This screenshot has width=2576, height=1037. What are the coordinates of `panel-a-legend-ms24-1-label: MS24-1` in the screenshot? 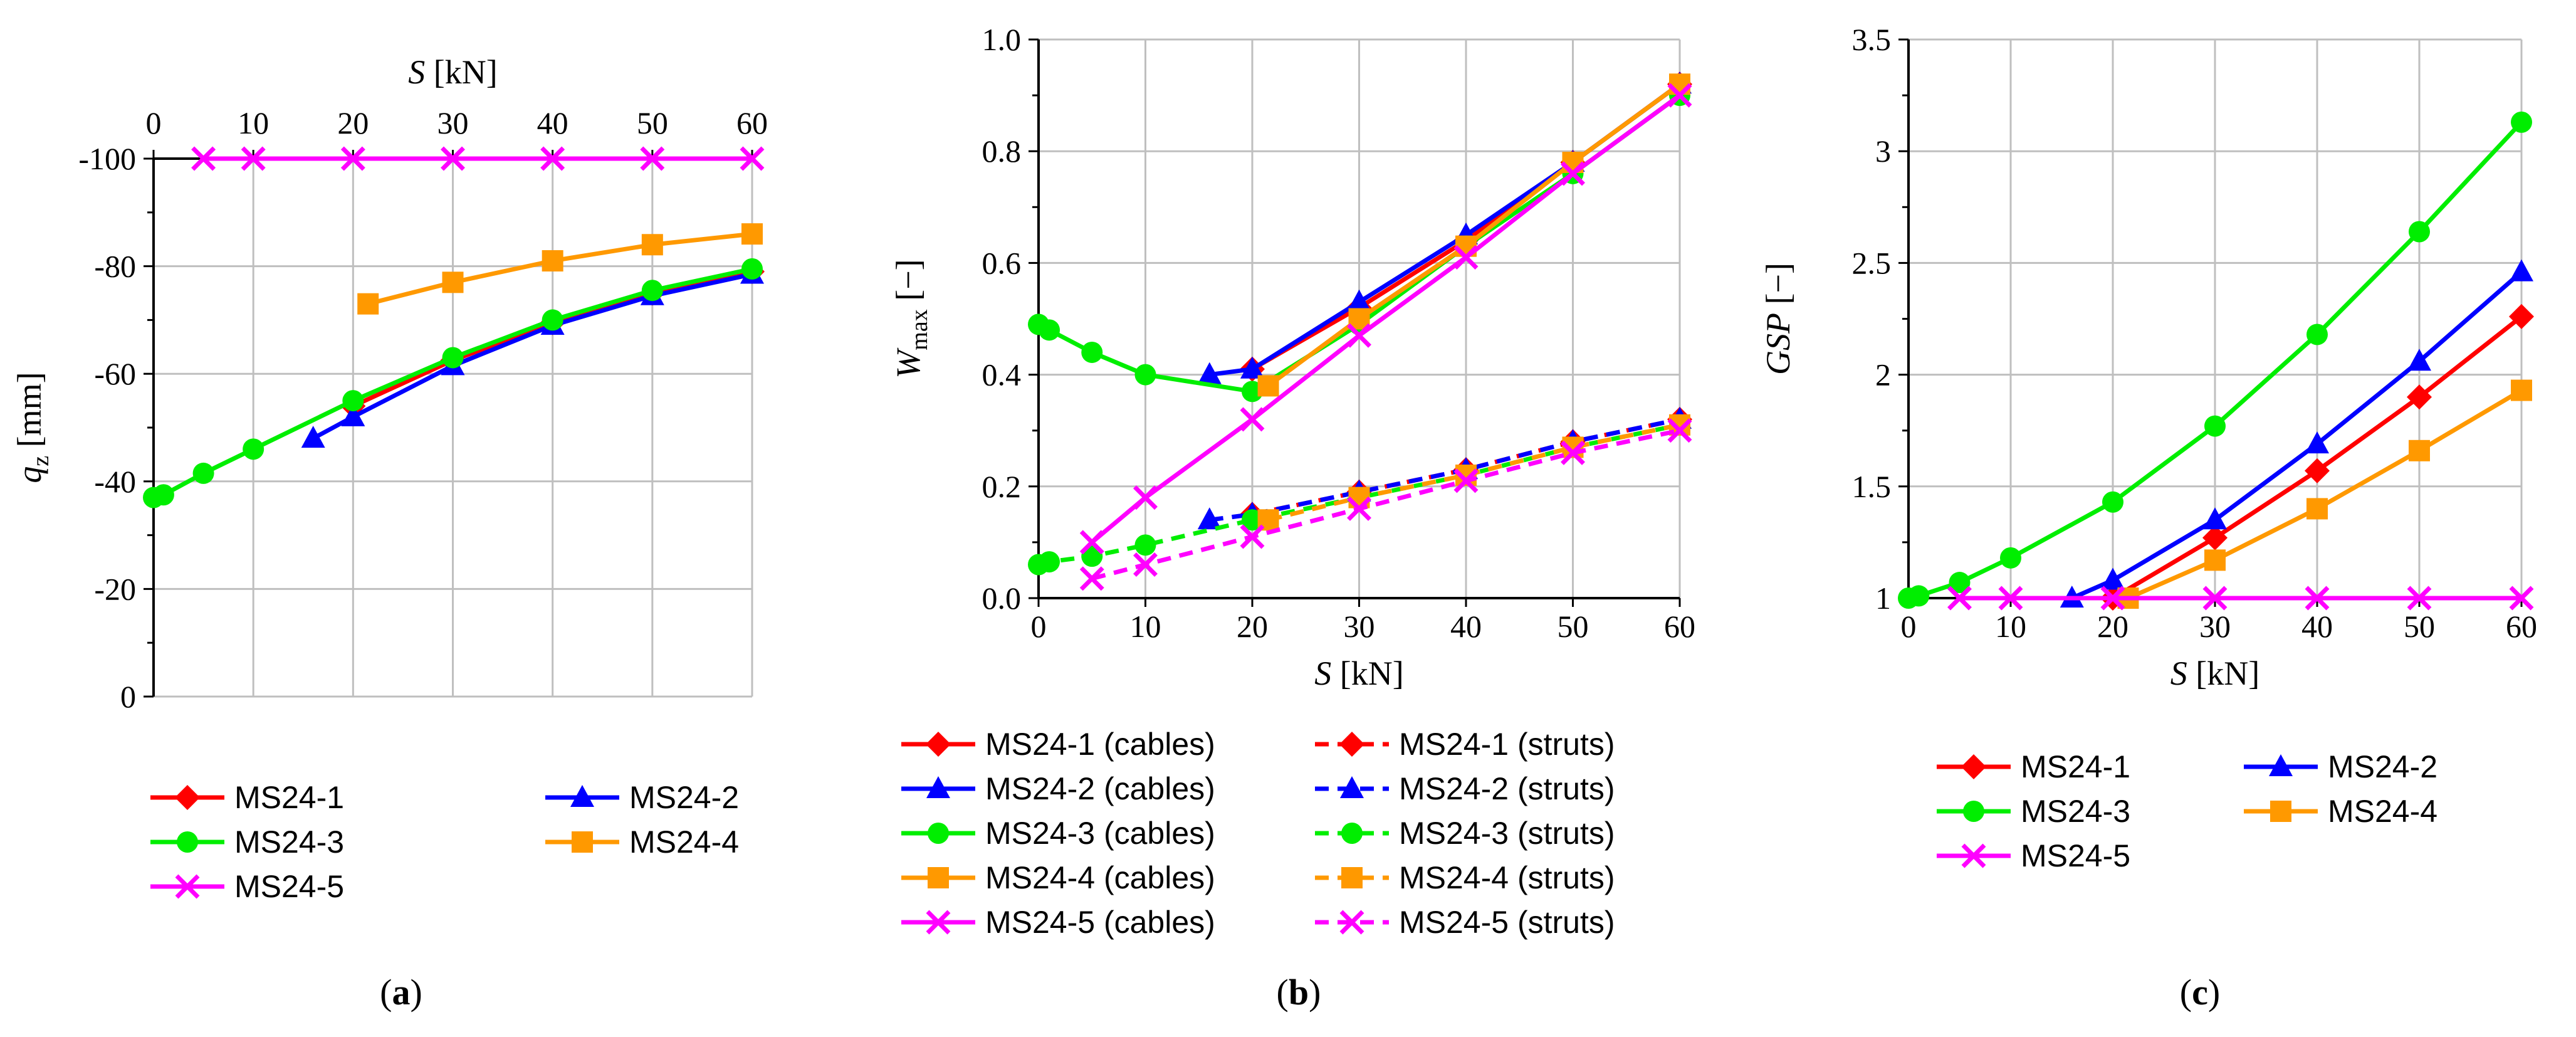 It's located at (289, 797).